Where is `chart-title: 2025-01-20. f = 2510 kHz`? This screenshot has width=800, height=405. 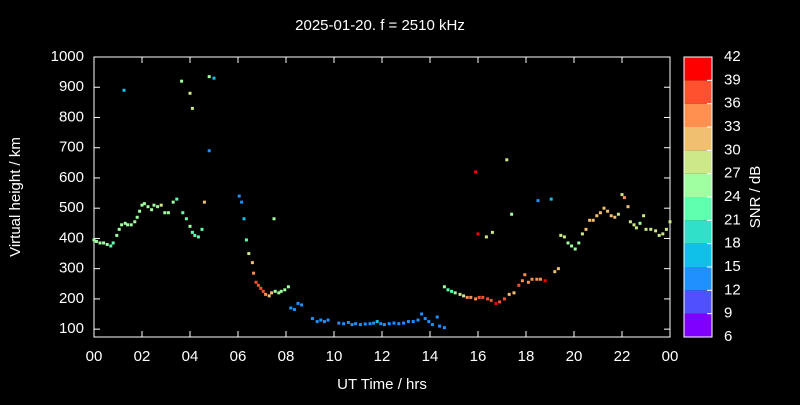 chart-title: 2025-01-20. f = 2510 kHz is located at coordinates (380, 25).